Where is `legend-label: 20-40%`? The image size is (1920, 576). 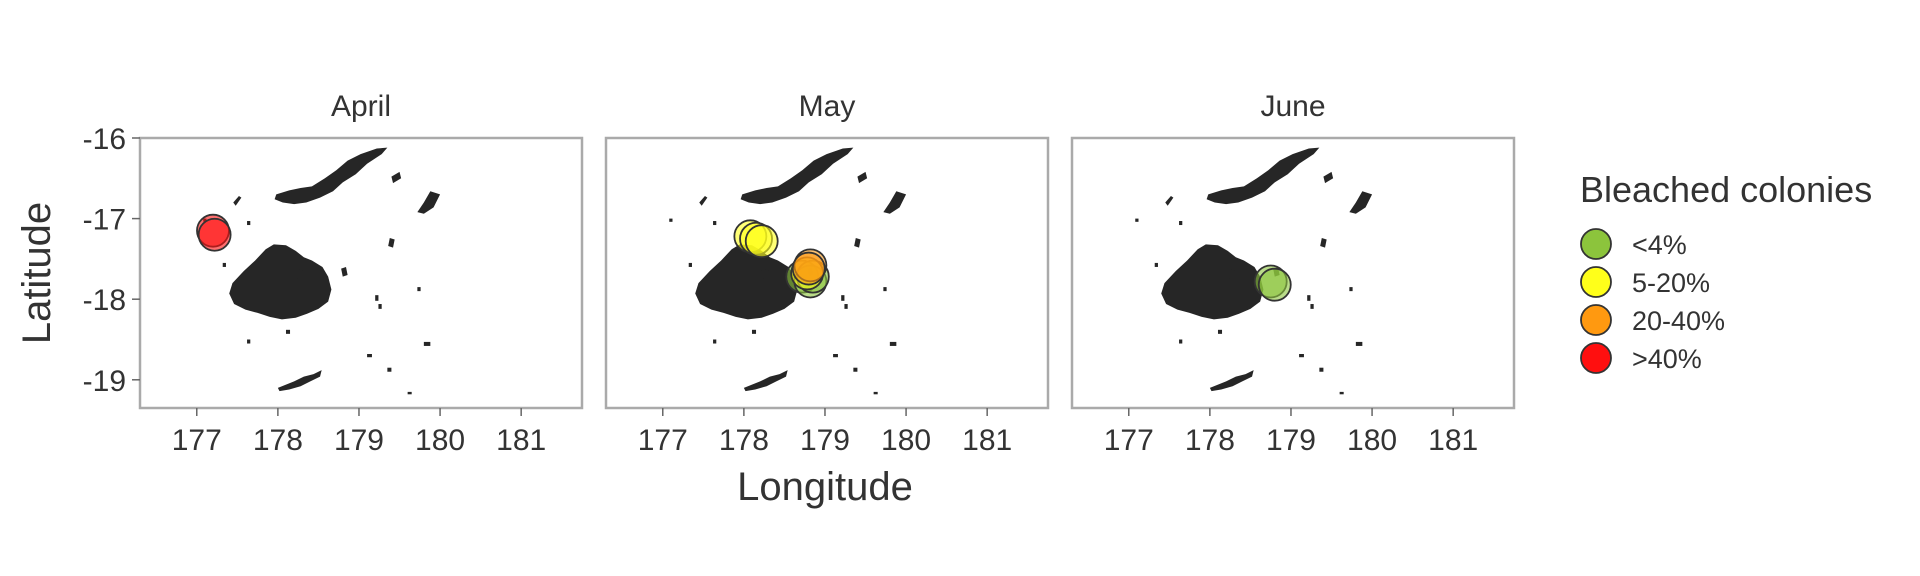 legend-label: 20-40% is located at coordinates (1678, 321).